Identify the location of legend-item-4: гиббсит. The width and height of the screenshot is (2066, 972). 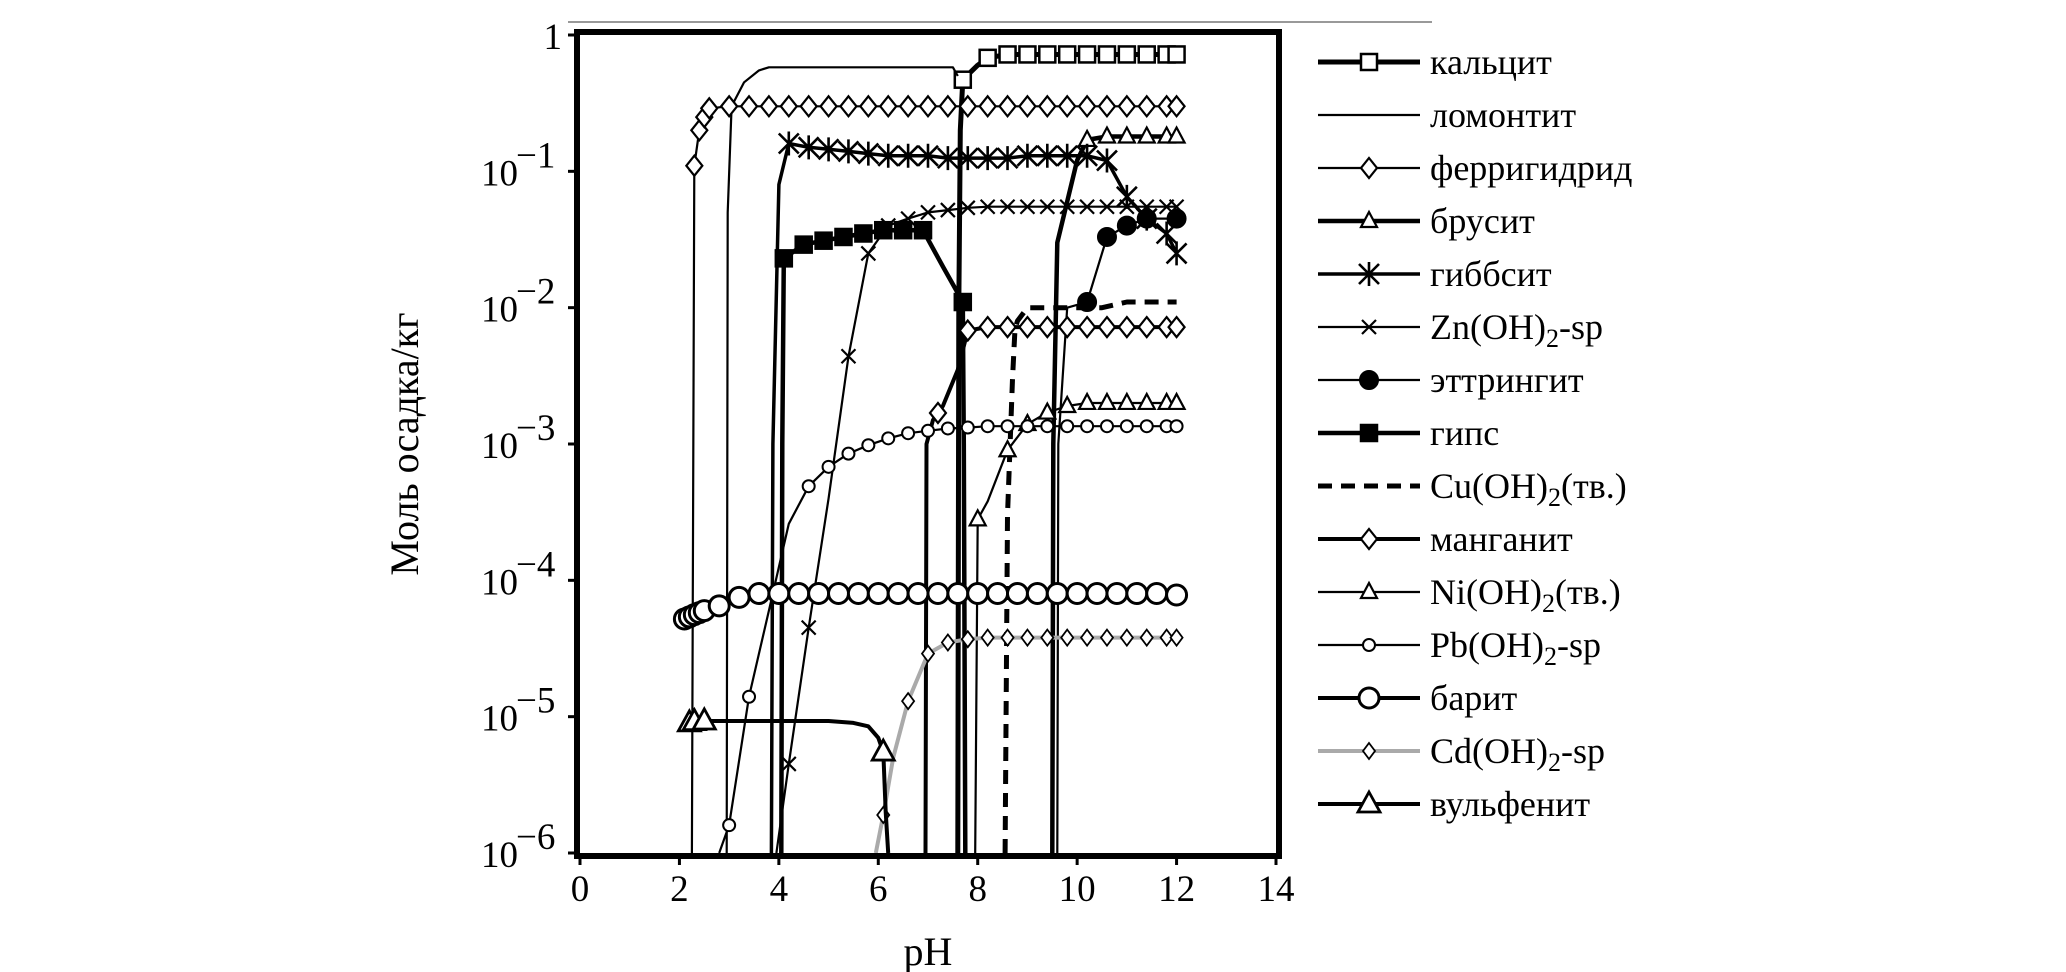
(1435, 274).